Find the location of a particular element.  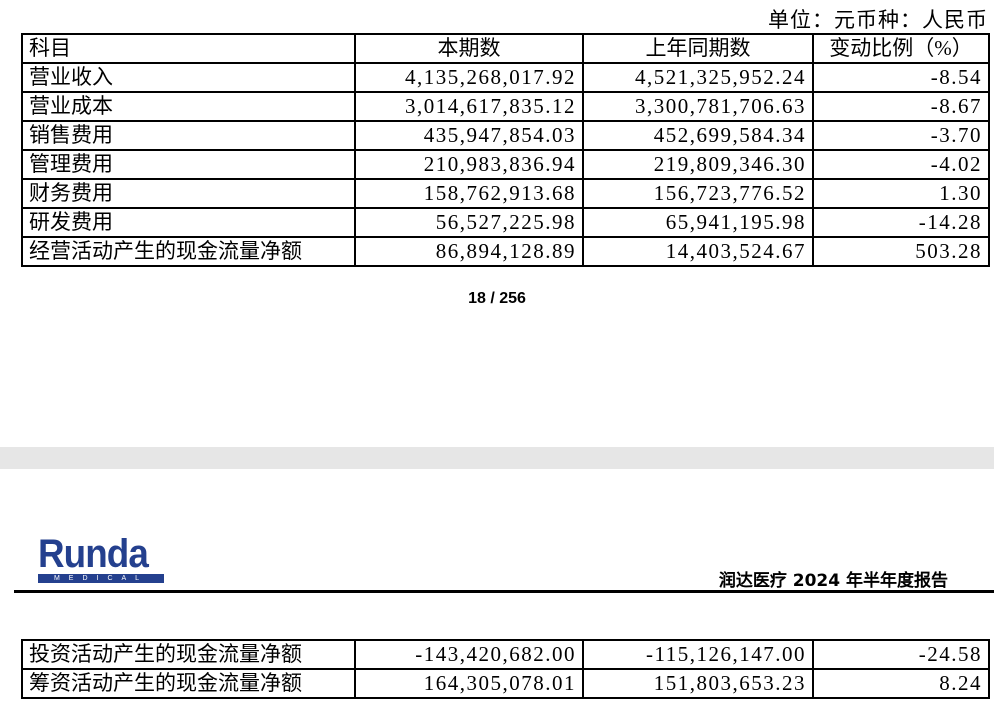

change-percent: -3.70 is located at coordinates (901, 135).